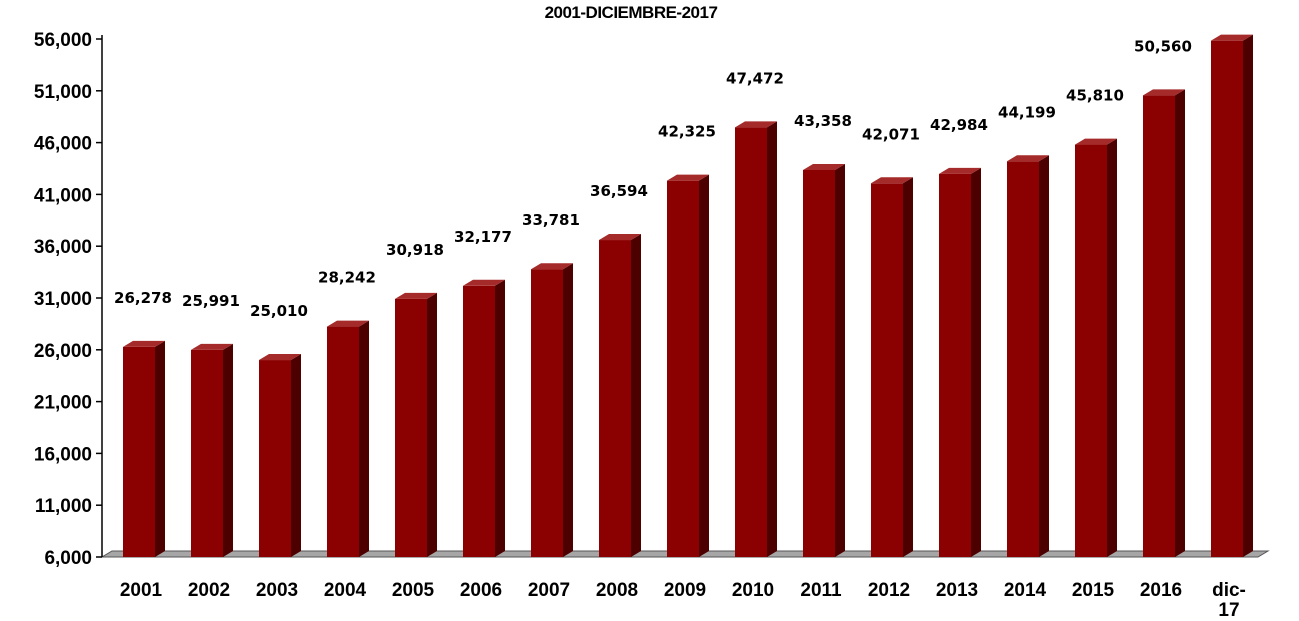 The image size is (1299, 621). I want to click on bar-2013, so click(960, 362).